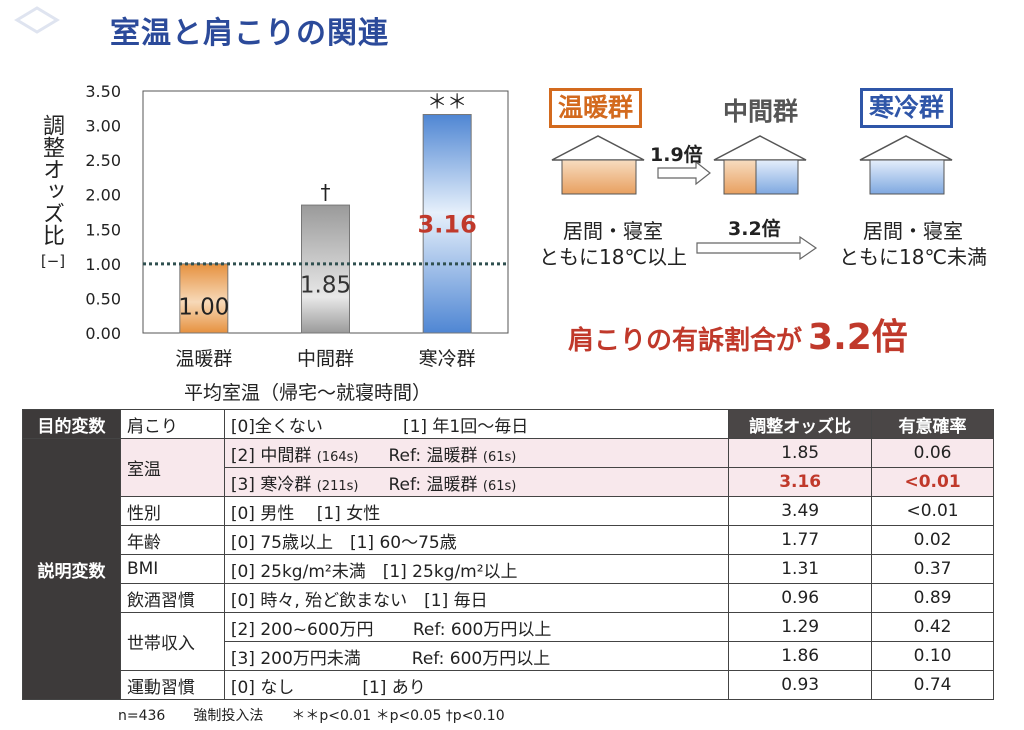 Image resolution: width=1024 pixels, height=730 pixels. I want to click on def-cell: [0] なし [1] あり, so click(476, 685).